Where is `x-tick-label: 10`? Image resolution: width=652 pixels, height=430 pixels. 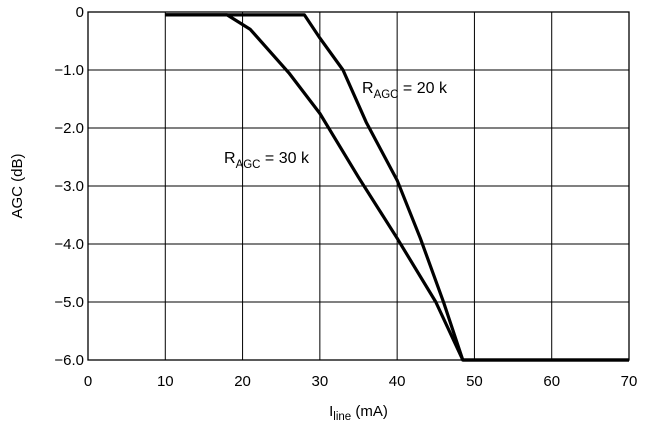
x-tick-label: 10 is located at coordinates (165, 381).